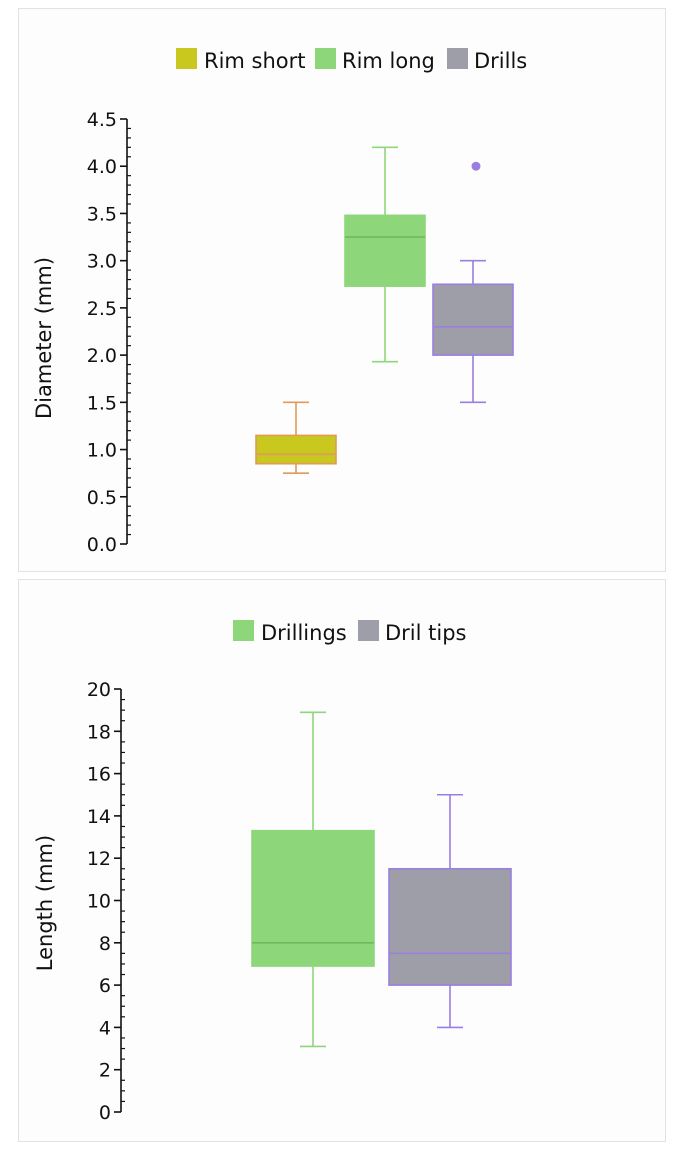 This screenshot has width=682, height=1157. I want to click on y-tick-label: 2.0, so click(102, 356).